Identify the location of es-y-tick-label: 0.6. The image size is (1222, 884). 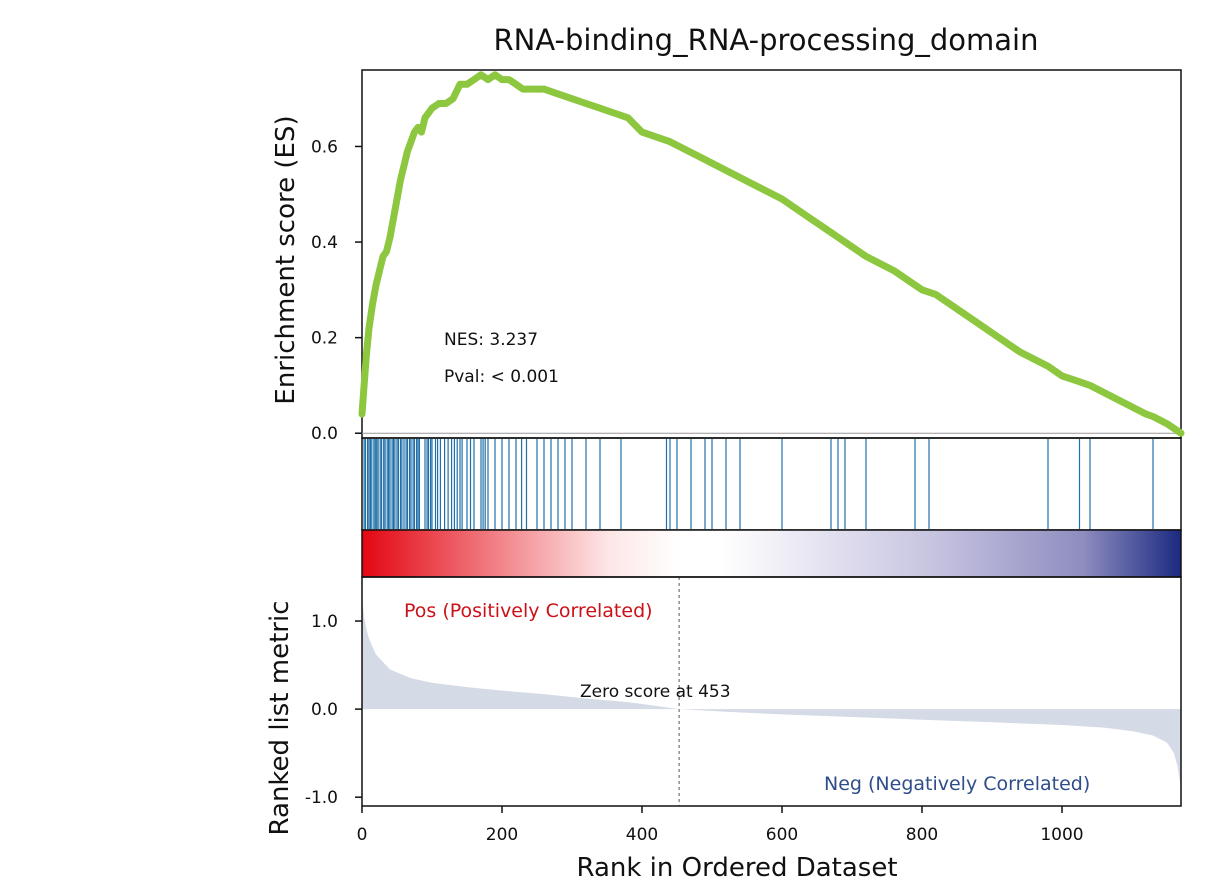
(324, 147).